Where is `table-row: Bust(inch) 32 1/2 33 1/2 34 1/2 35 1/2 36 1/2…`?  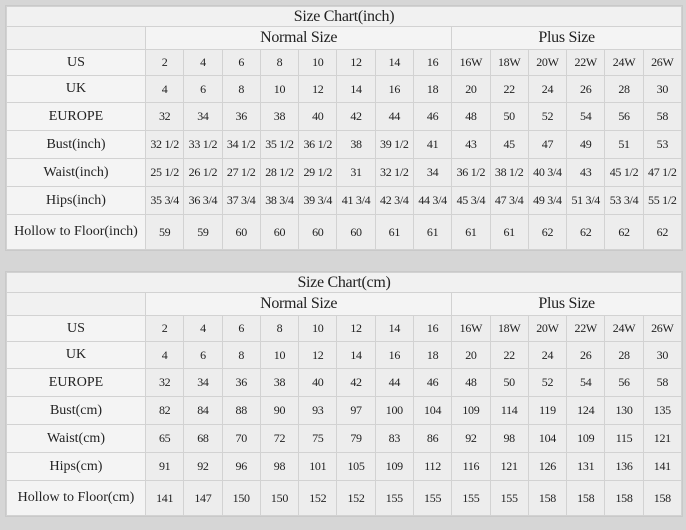 table-row: Bust(inch) 32 1/2 33 1/2 34 1/2 35 1/2 36 1/2… is located at coordinates (344, 144).